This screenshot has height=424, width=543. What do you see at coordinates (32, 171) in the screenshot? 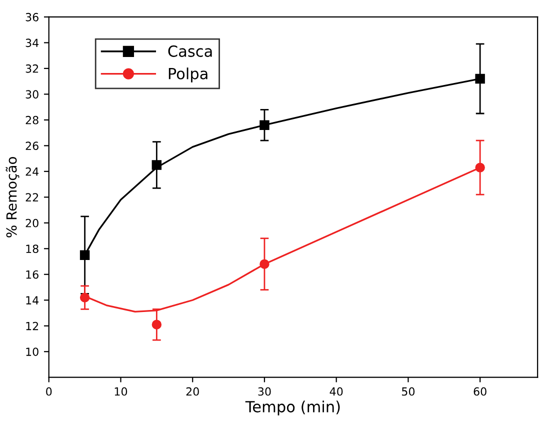
I see `y-tick-label: 24` at bounding box center [32, 171].